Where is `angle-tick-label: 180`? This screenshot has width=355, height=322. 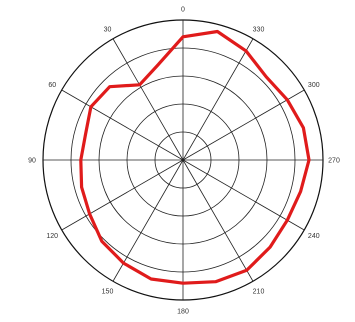 angle-tick-label: 180 is located at coordinates (183, 312).